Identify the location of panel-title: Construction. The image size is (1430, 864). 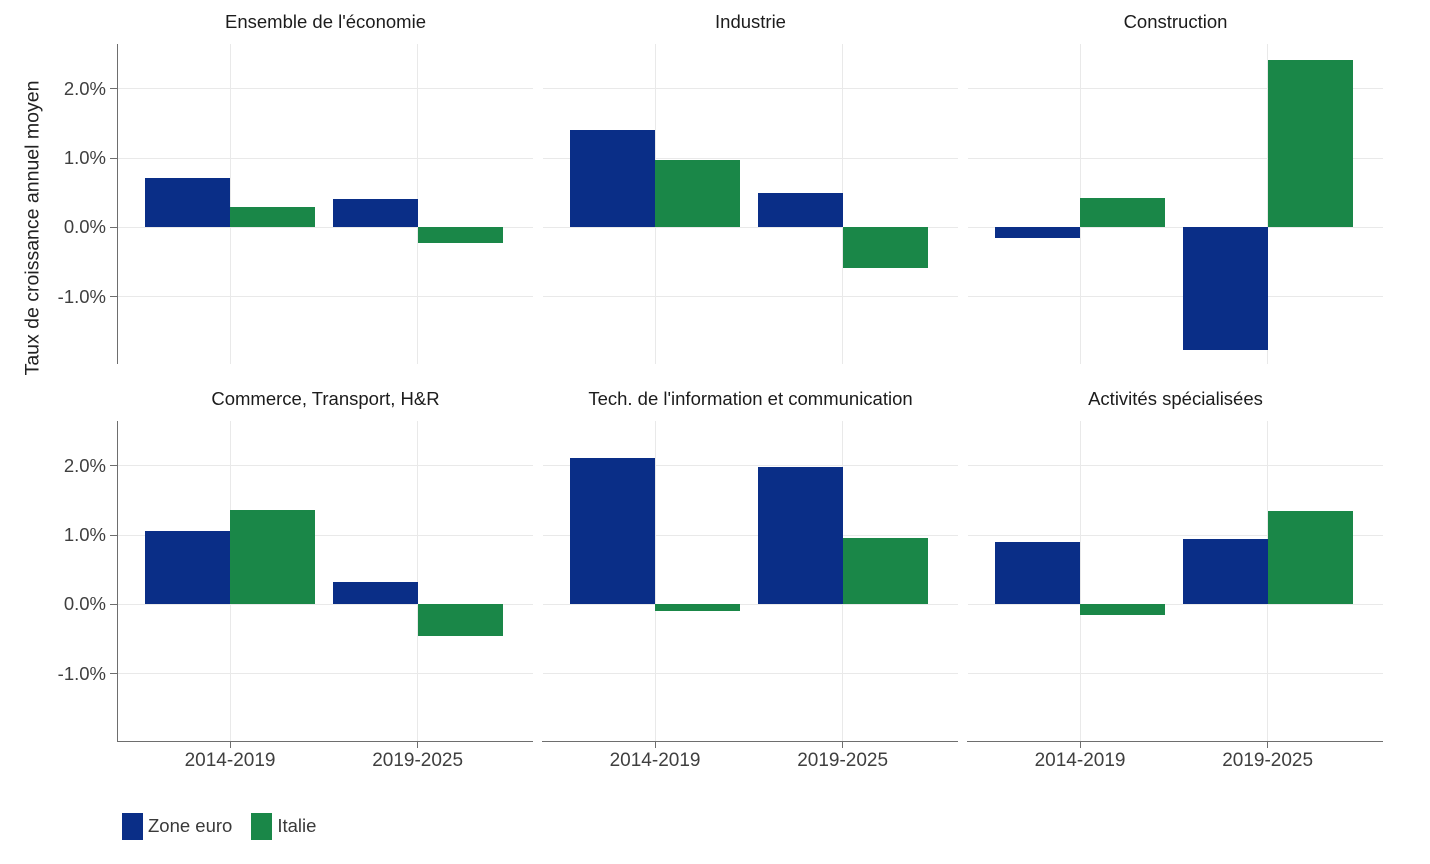
(1175, 21).